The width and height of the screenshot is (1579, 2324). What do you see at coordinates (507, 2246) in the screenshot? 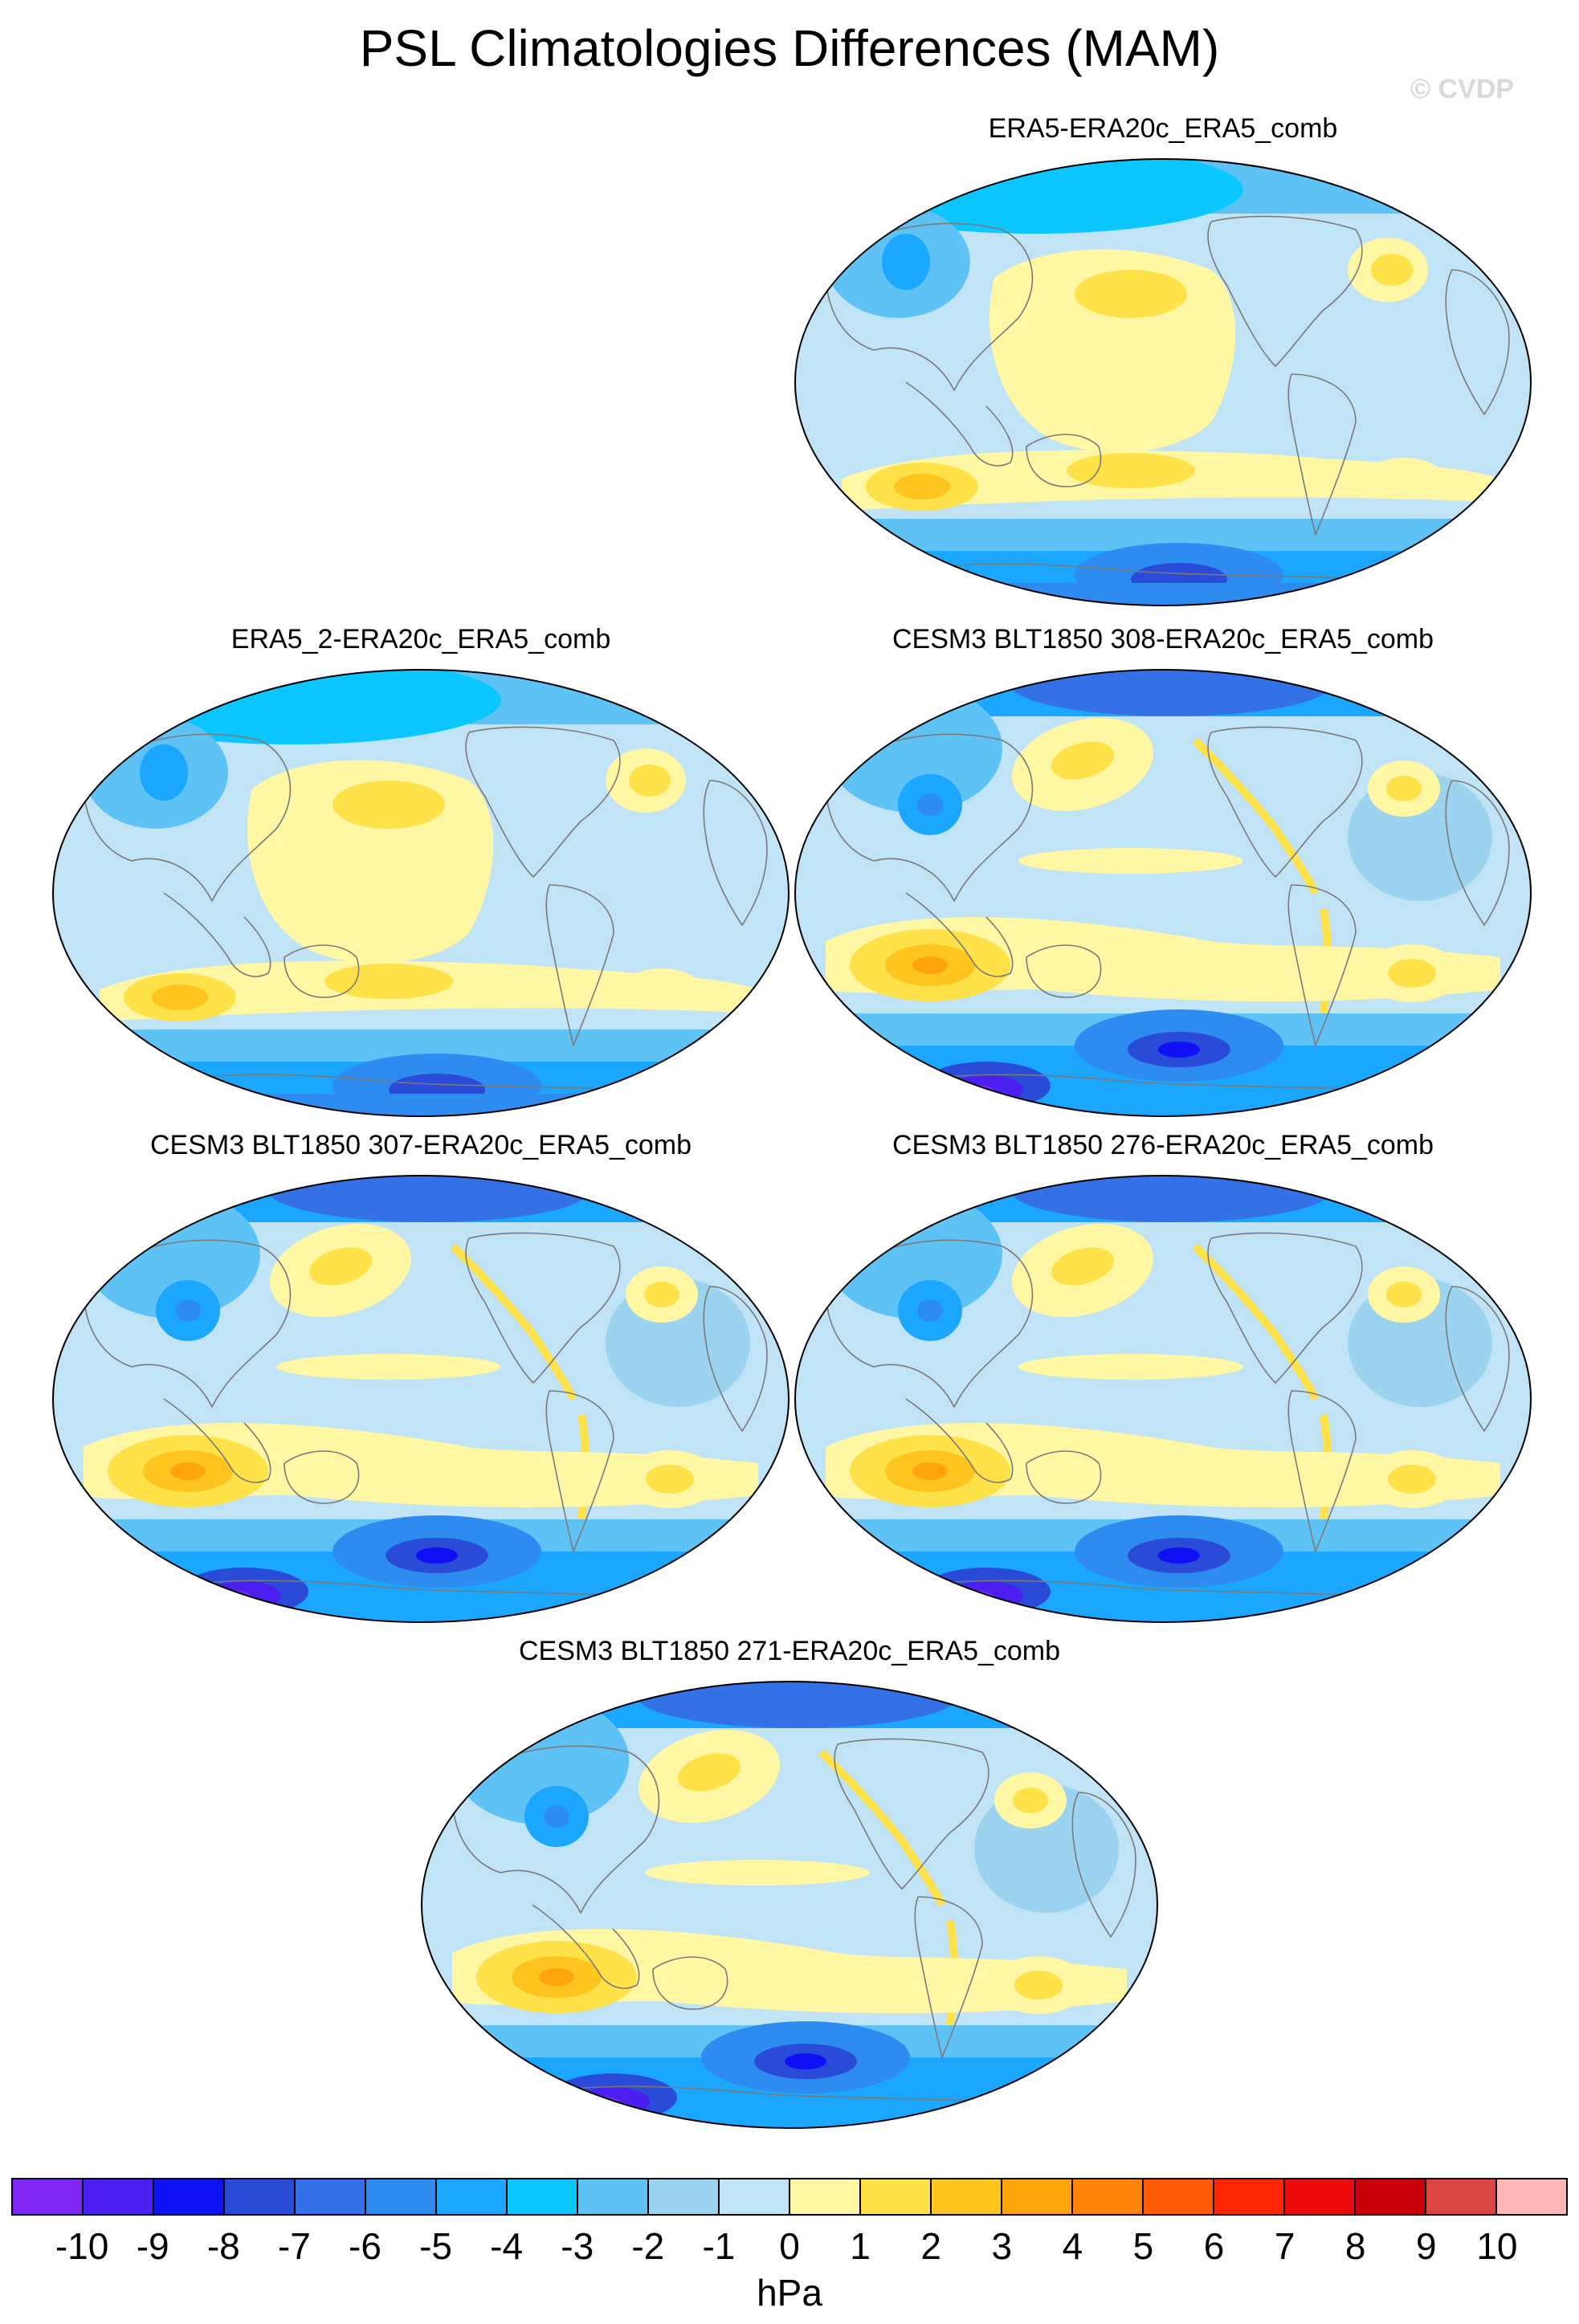
I see `colorbar-tick-label: -4` at bounding box center [507, 2246].